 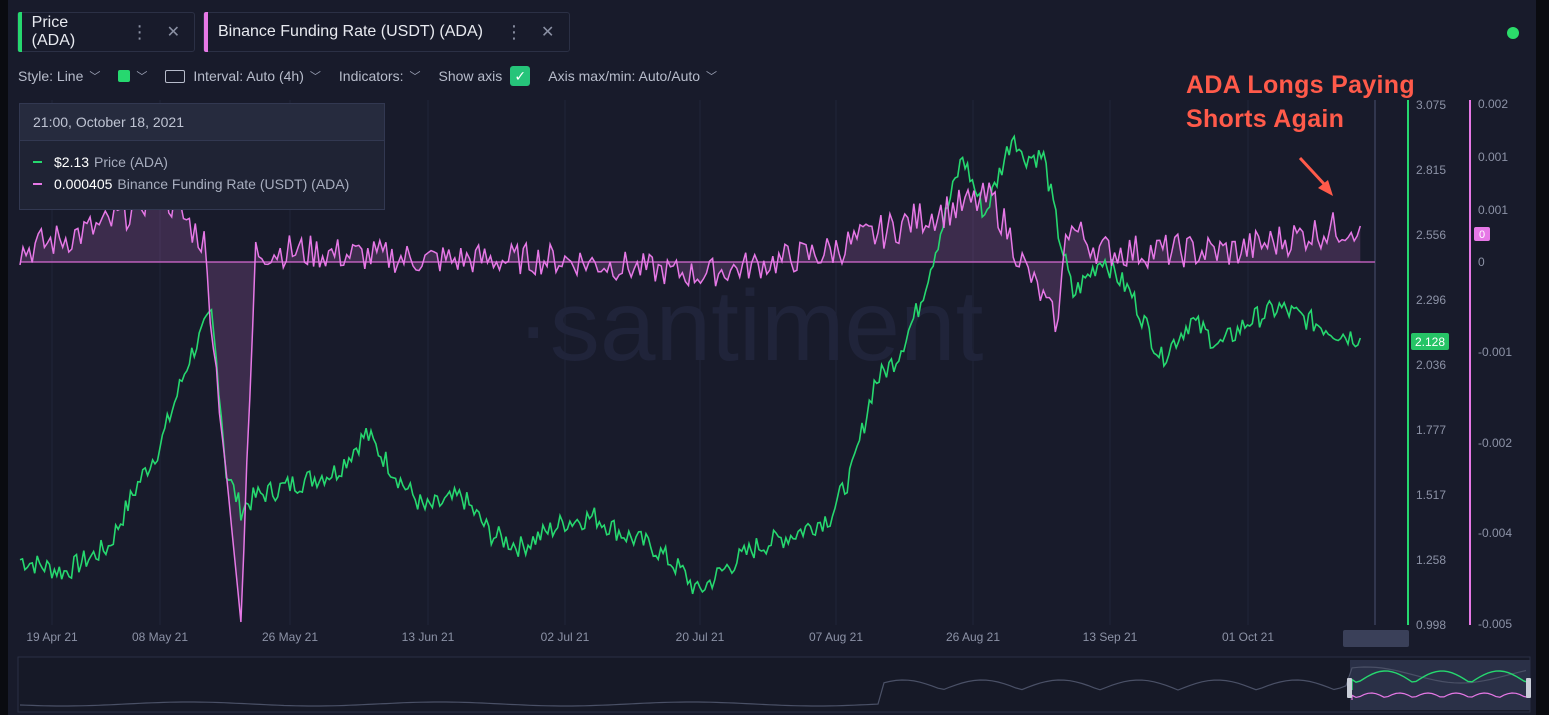 What do you see at coordinates (233, 184) in the screenshot?
I see `tooltip-funding-label: Binance Funding Rate (USDT) (ADA)` at bounding box center [233, 184].